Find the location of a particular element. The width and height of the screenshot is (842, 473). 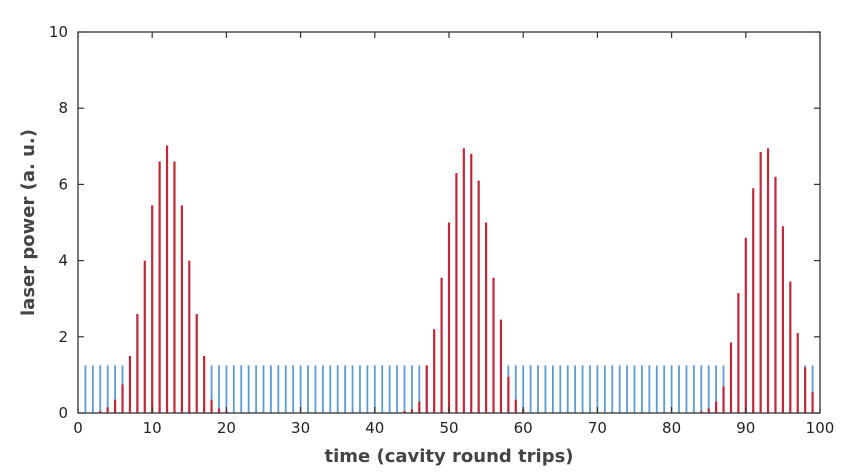

x-tick-label: 100 is located at coordinates (820, 428).